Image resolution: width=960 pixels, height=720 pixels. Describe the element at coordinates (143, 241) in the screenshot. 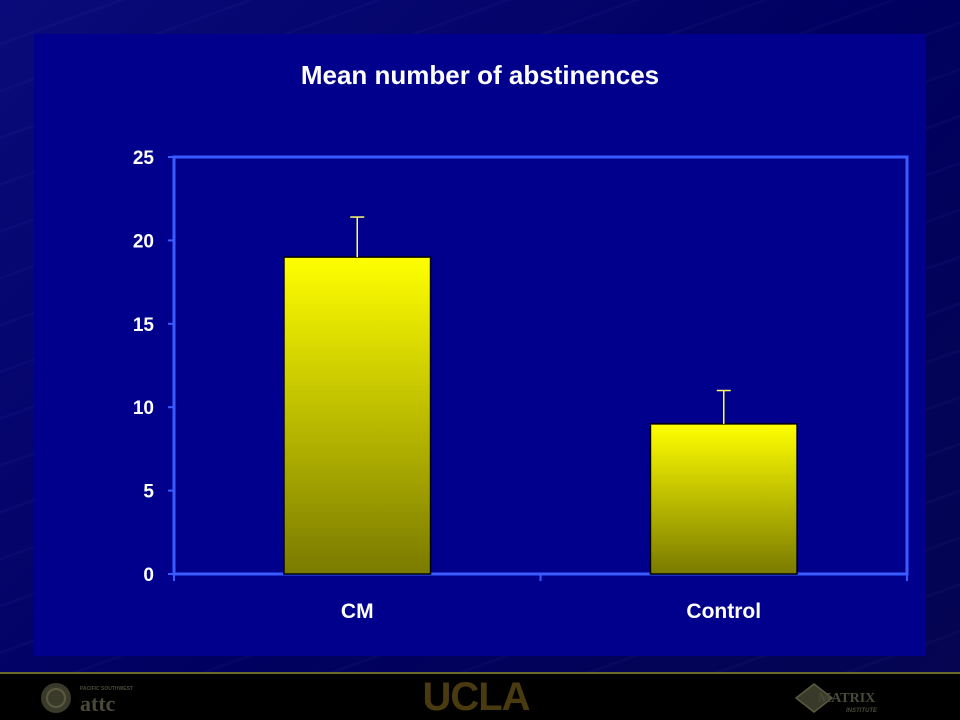

I see `y-tick-label: 20` at that location.